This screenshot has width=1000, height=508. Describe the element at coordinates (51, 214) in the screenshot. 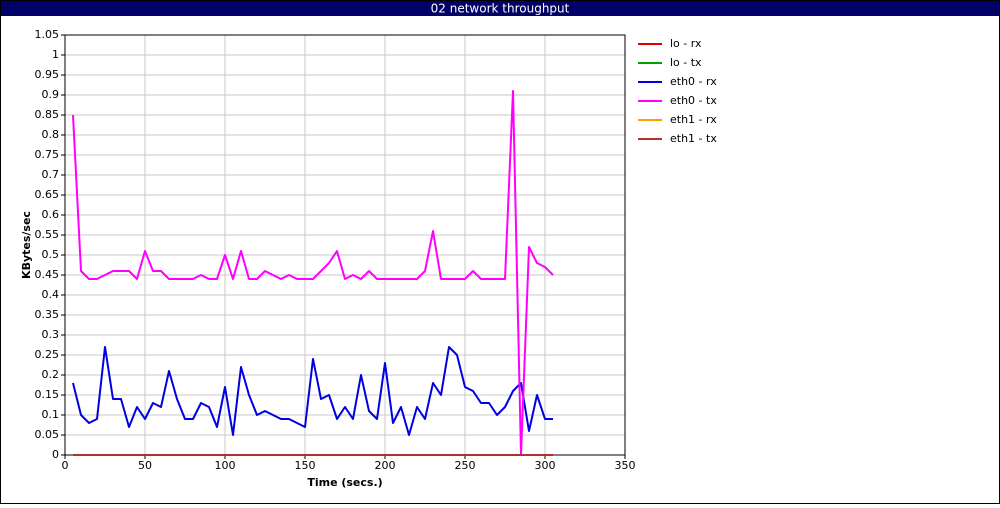

I see `y-tick-label: 0.6` at that location.